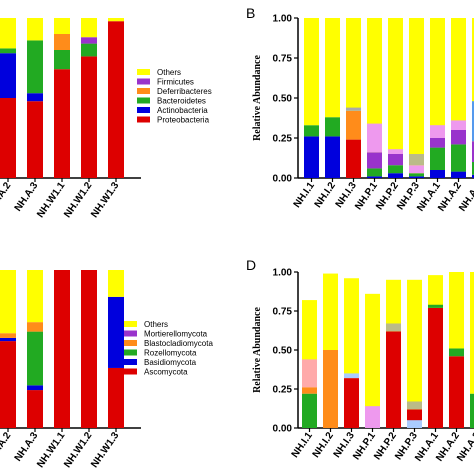 This screenshot has width=474, height=474. What do you see at coordinates (176, 334) in the screenshot?
I see `legend-label: Mortierellomycota` at bounding box center [176, 334].